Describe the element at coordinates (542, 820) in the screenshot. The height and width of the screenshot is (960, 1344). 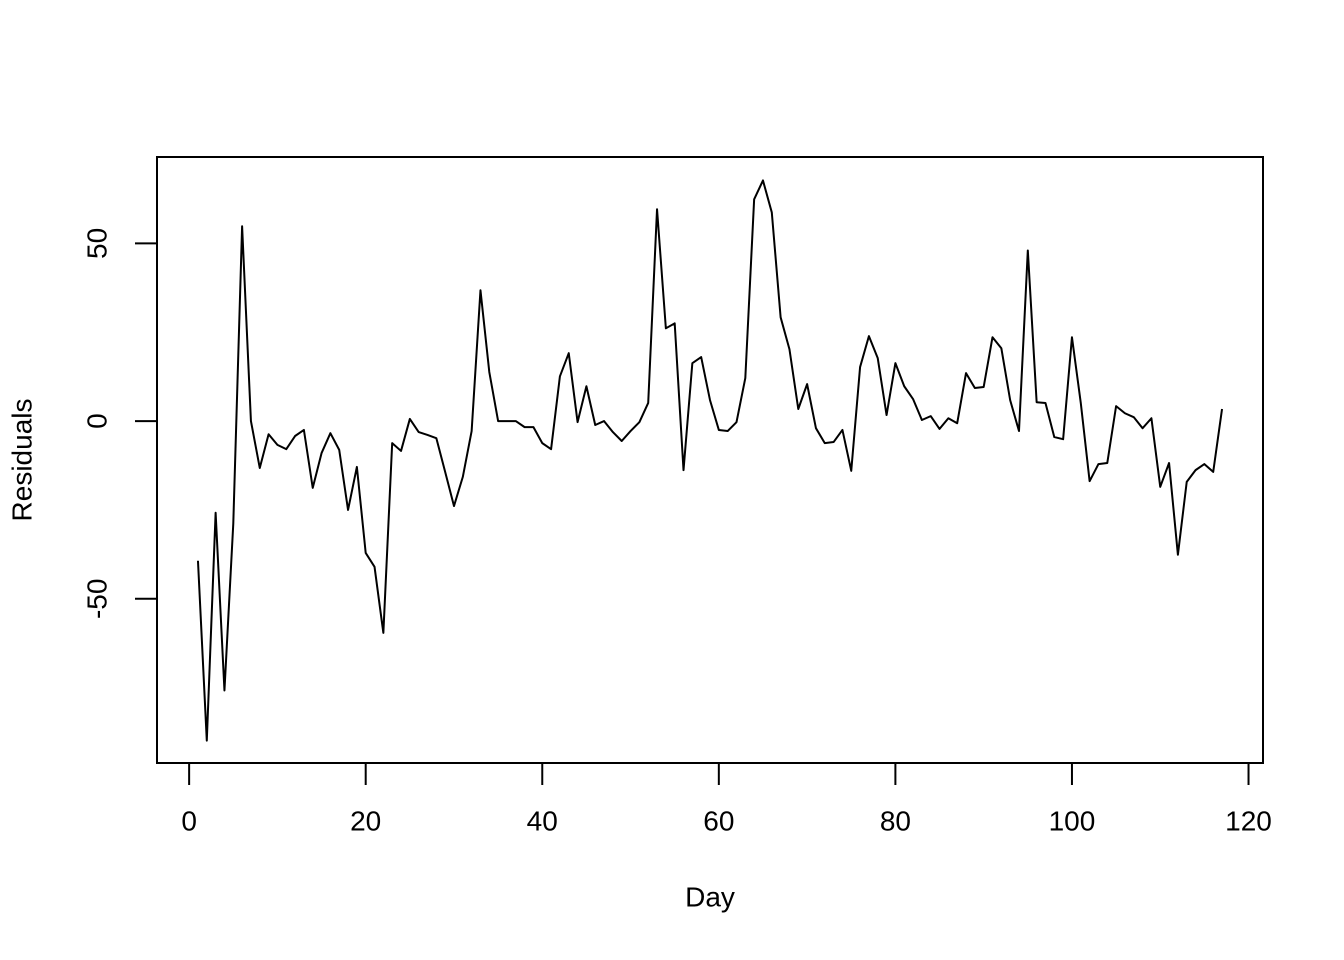
I see `x-tick-label: 40` at that location.